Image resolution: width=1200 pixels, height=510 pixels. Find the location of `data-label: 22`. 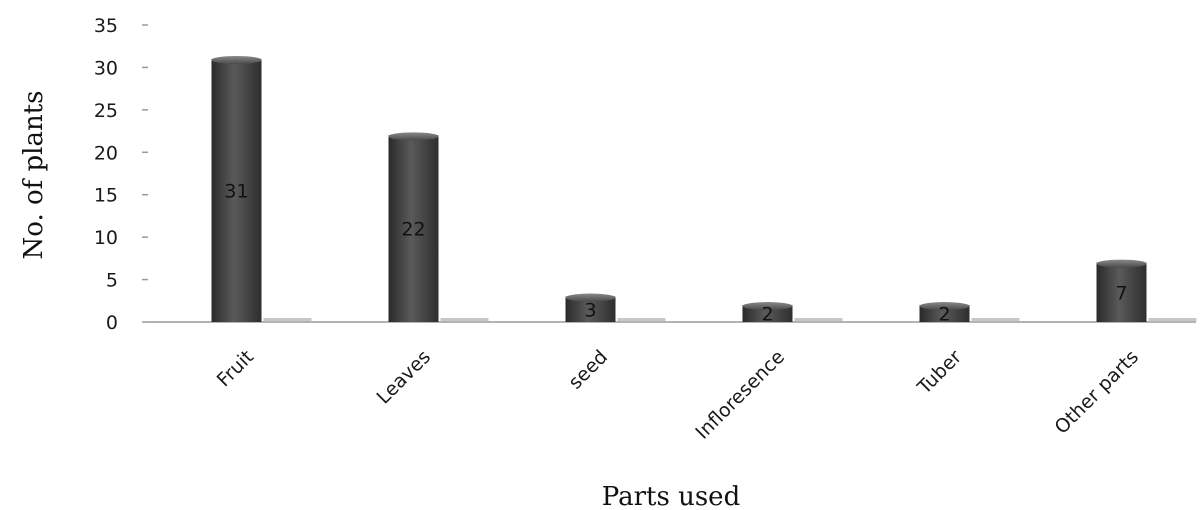

data-label: 22 is located at coordinates (413, 230).